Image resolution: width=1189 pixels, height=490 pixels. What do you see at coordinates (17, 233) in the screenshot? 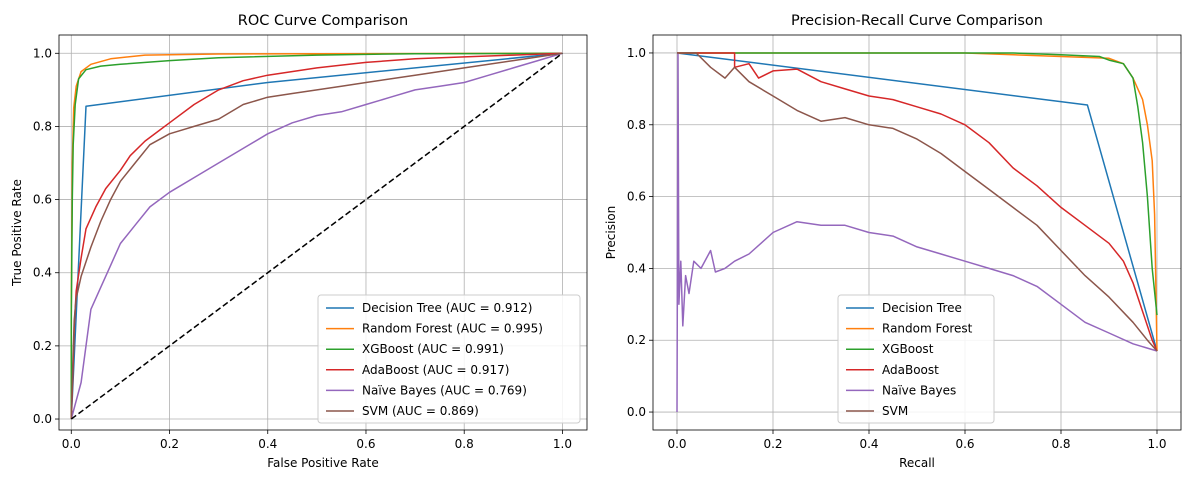
I see `y-axis-label: True Positive Rate` at bounding box center [17, 233].